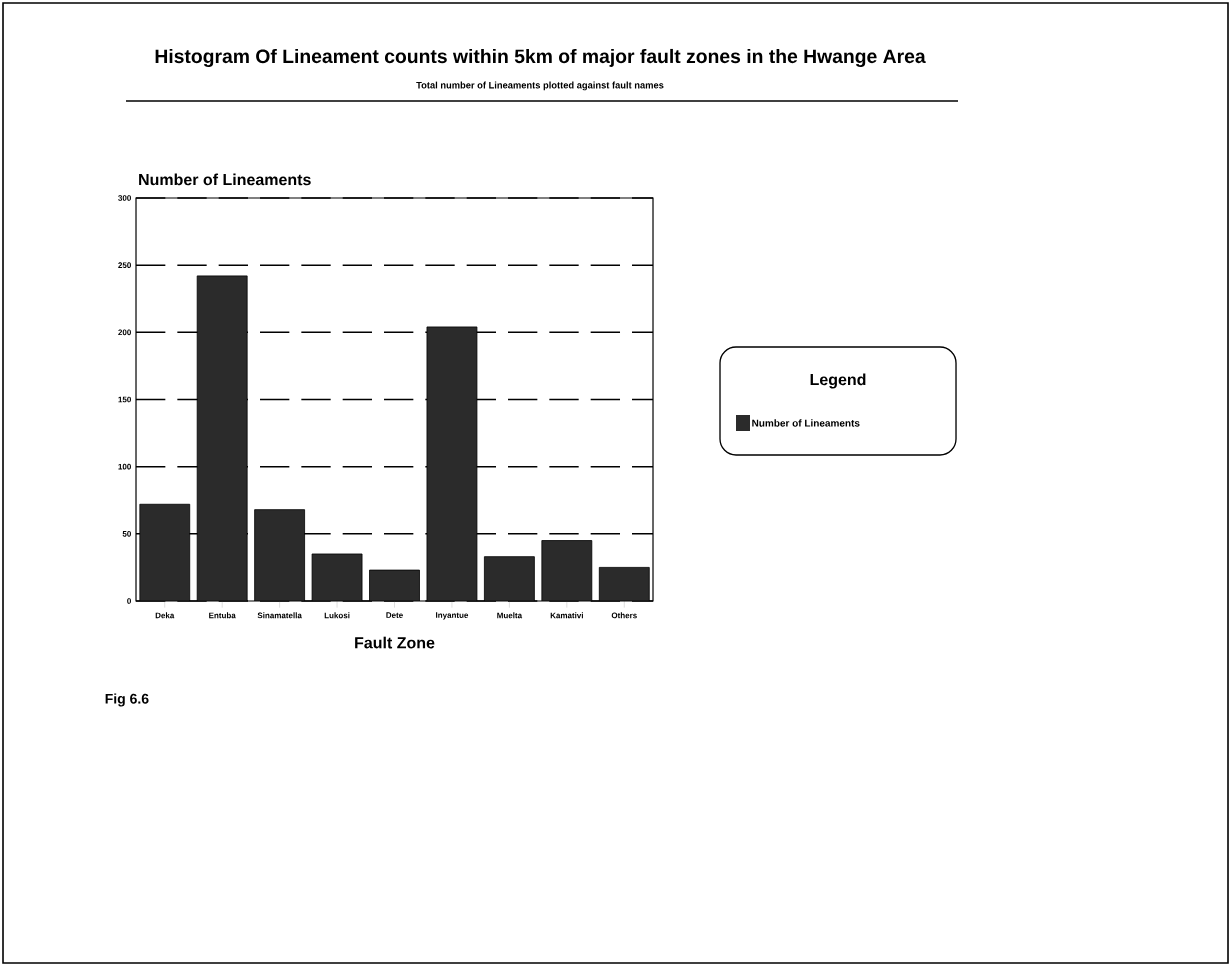 Image resolution: width=1231 pixels, height=966 pixels. Describe the element at coordinates (124, 265) in the screenshot. I see `y-tick-label: 250` at that location.